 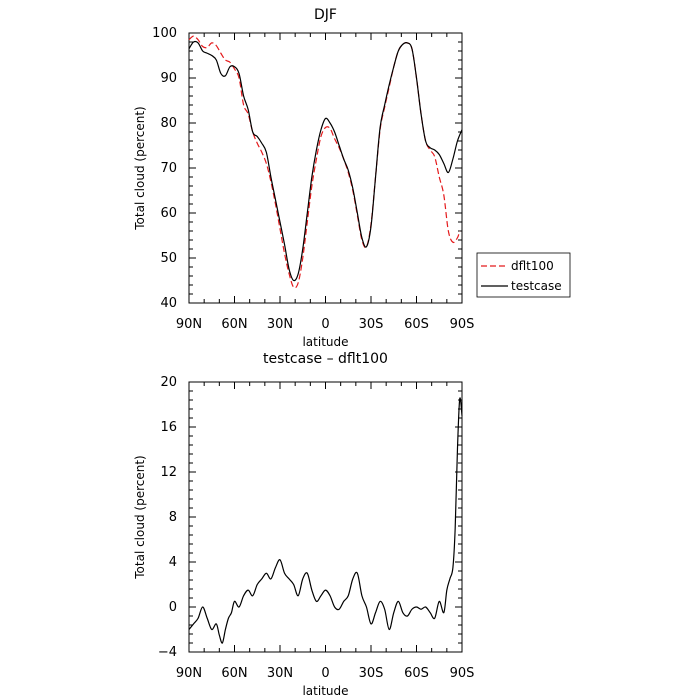 What do you see at coordinates (168, 168) in the screenshot?
I see `chart-1-ytick-label: 70` at bounding box center [168, 168].